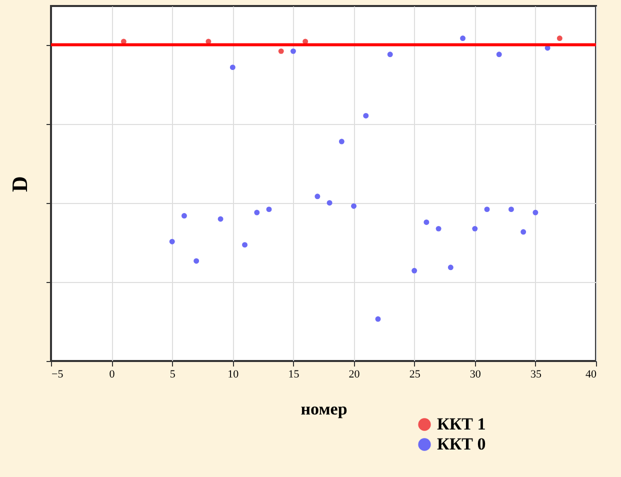 This screenshot has width=621, height=477. I want to click on x-tick-label: −5, so click(58, 374).